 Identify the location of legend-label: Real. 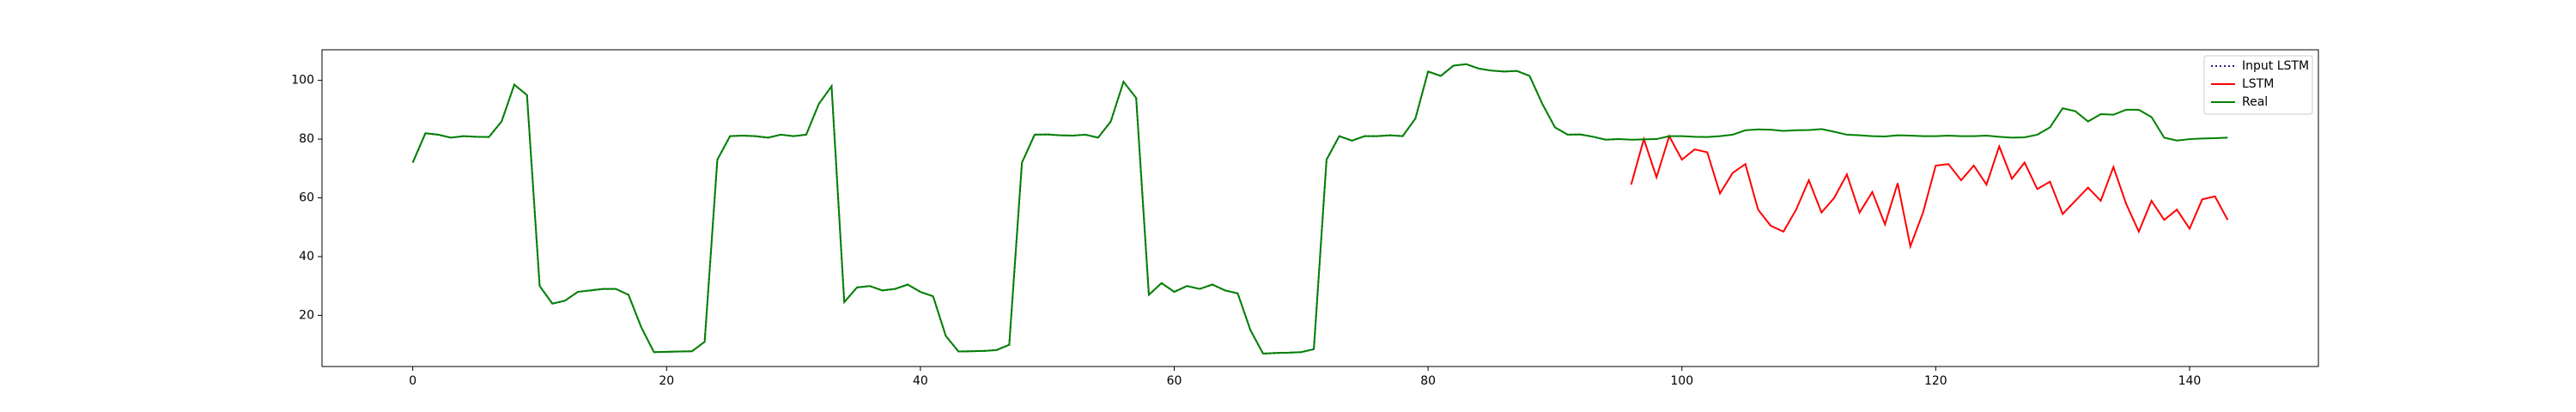
(2255, 102).